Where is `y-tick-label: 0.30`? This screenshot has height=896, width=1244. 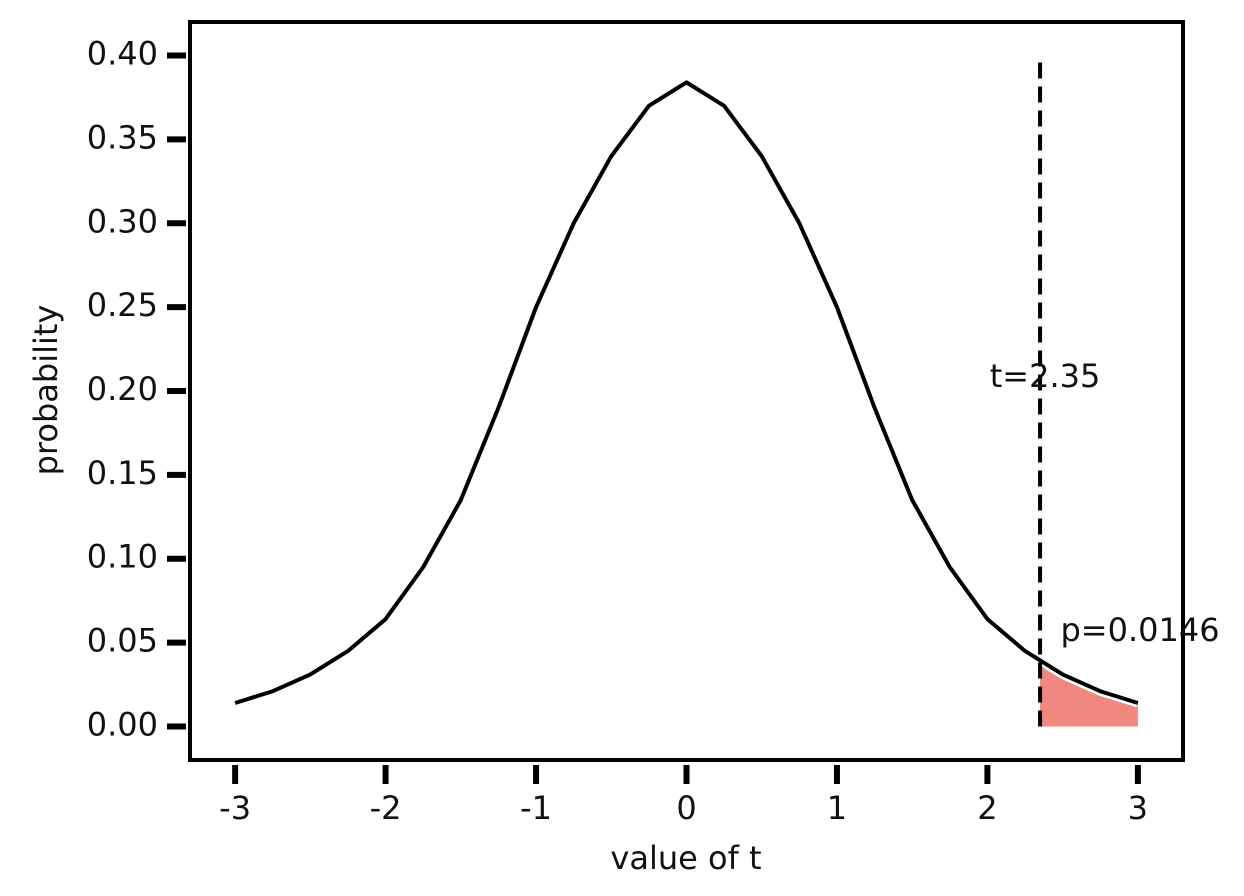 y-tick-label: 0.30 is located at coordinates (122, 221).